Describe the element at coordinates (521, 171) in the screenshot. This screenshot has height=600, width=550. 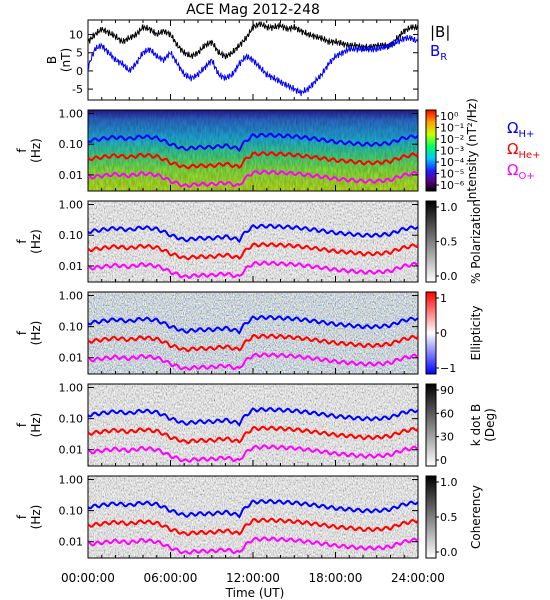
I see `gyrofrequency-legend-entry: ΩO+` at that location.